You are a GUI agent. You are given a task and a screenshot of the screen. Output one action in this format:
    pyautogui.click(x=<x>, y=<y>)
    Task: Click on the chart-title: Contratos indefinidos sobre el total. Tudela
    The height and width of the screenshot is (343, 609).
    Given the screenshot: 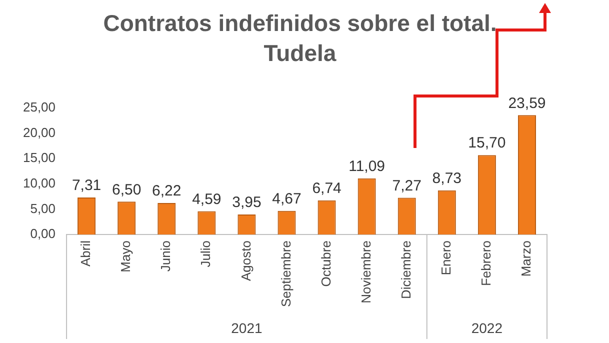 What is the action you would take?
    pyautogui.click(x=300, y=38)
    